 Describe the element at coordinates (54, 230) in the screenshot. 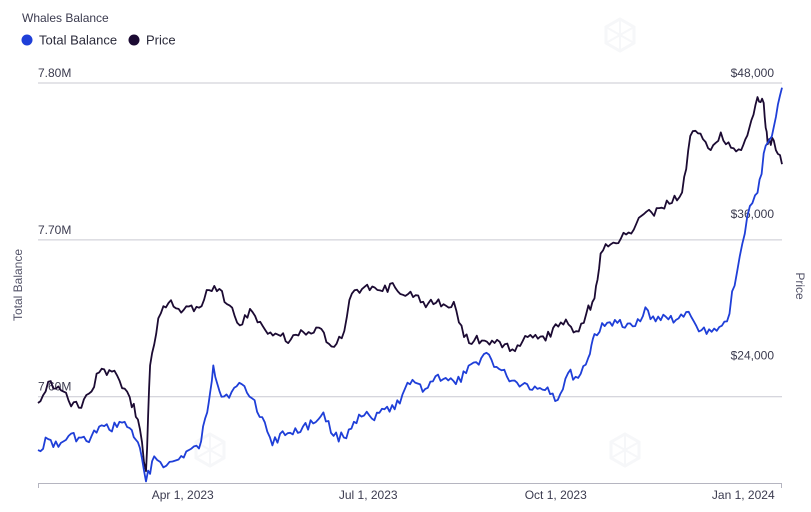

I see `y-tick-label-left: 7.70M` at that location.